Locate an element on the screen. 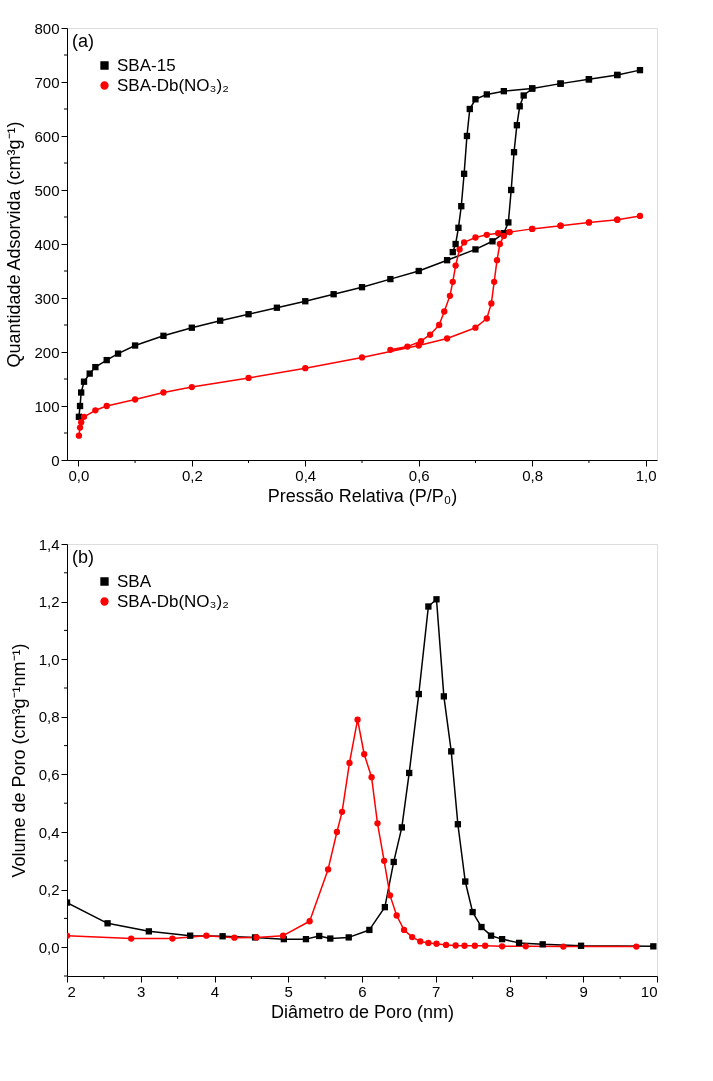  x-tick-label: 6 is located at coordinates (362, 991).